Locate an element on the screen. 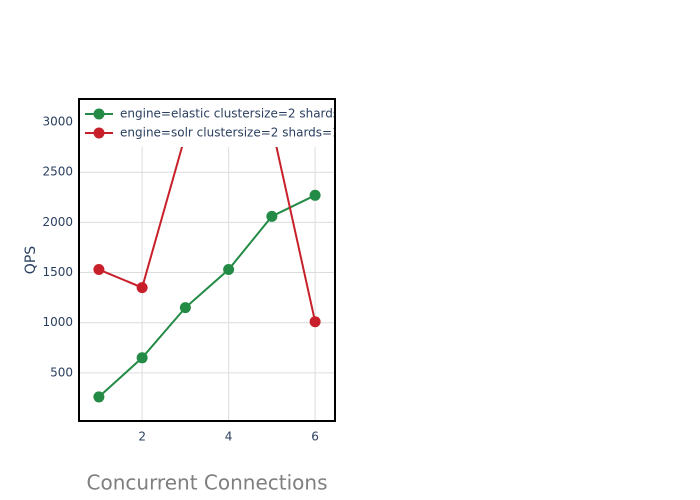 The image size is (700, 500). x-tick-label: 2 is located at coordinates (142, 437).